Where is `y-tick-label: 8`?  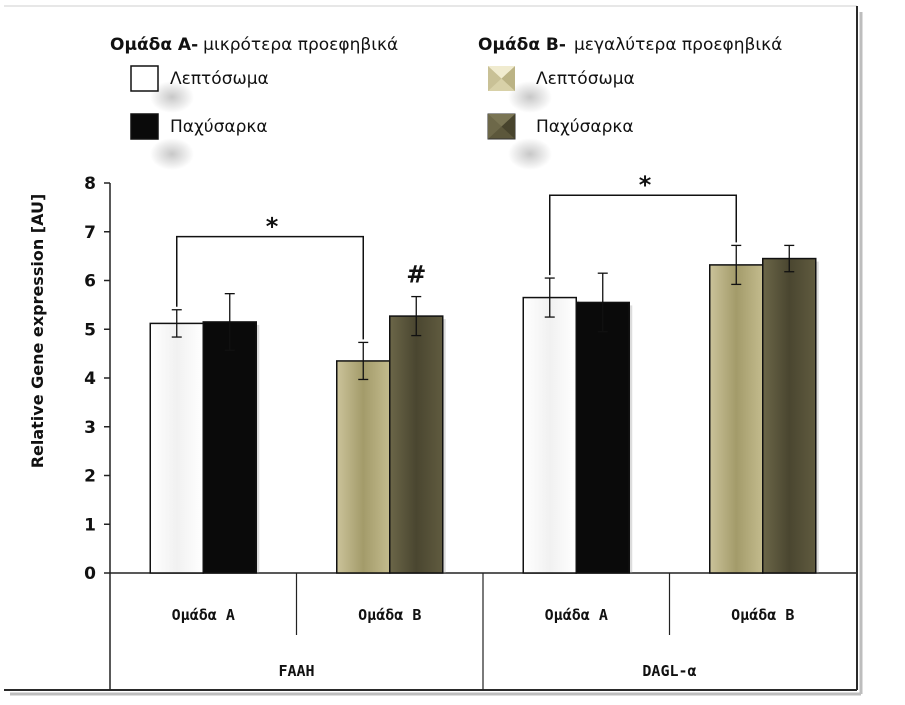
y-tick-label: 8 is located at coordinates (90, 184).